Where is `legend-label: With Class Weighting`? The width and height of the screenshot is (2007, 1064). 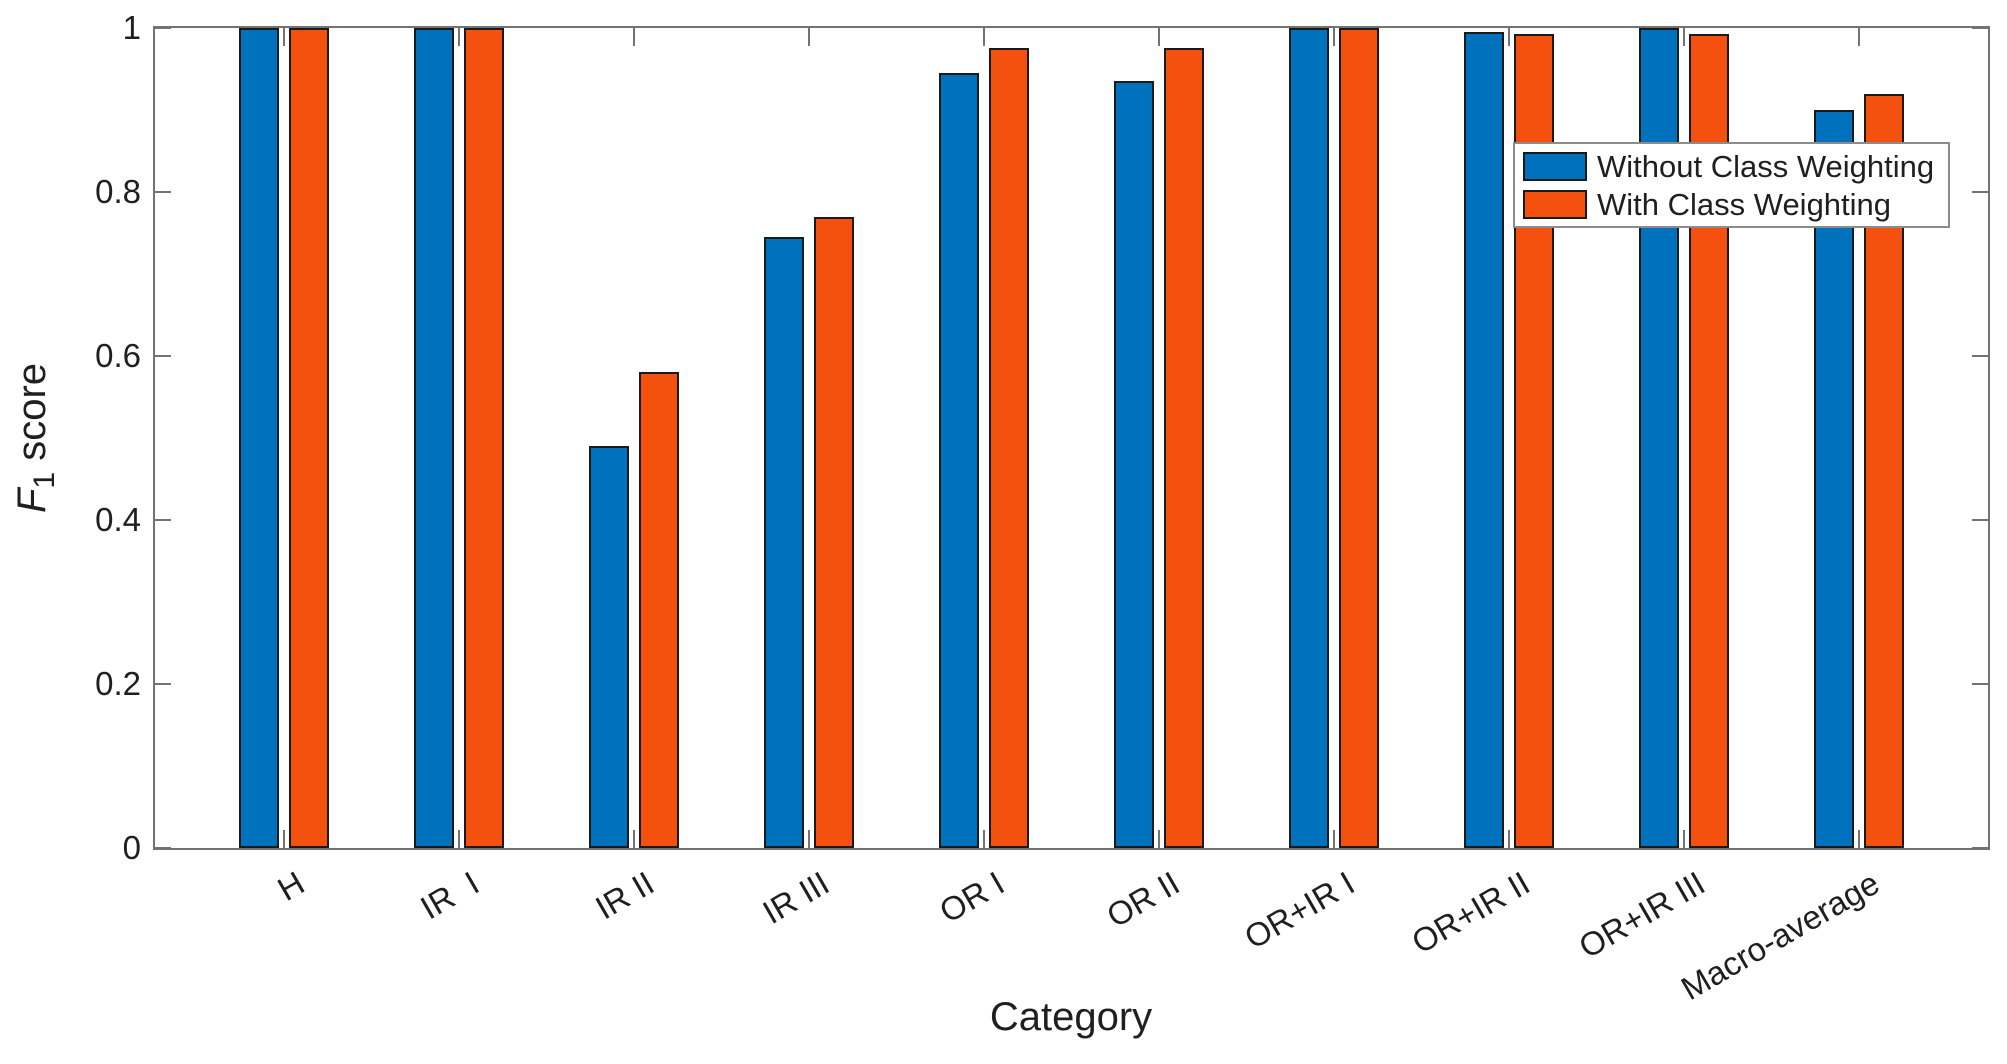
legend-label: With Class Weighting is located at coordinates (1744, 204).